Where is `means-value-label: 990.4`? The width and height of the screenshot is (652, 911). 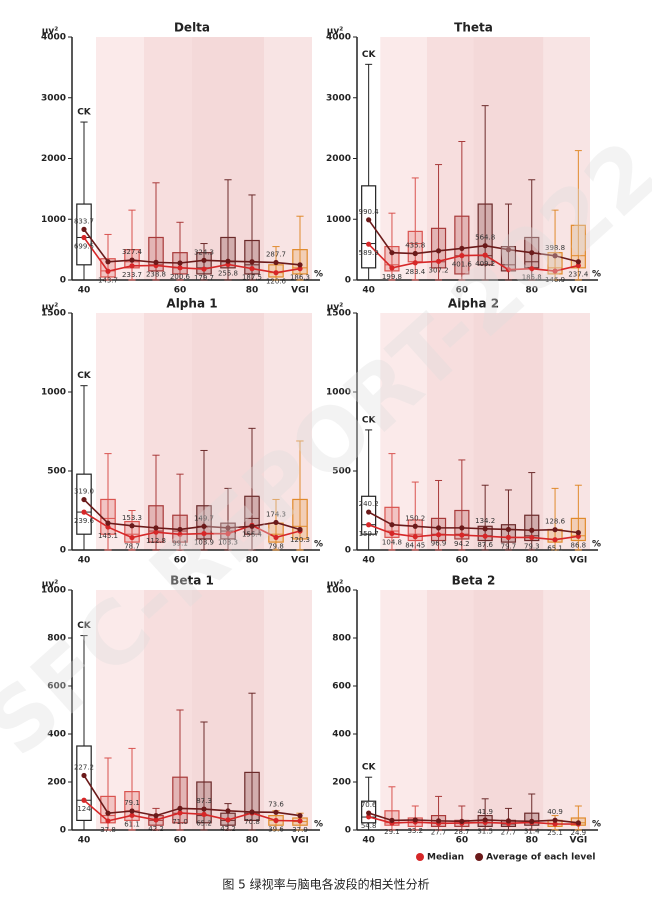 means-value-label: 990.4 is located at coordinates (369, 212).